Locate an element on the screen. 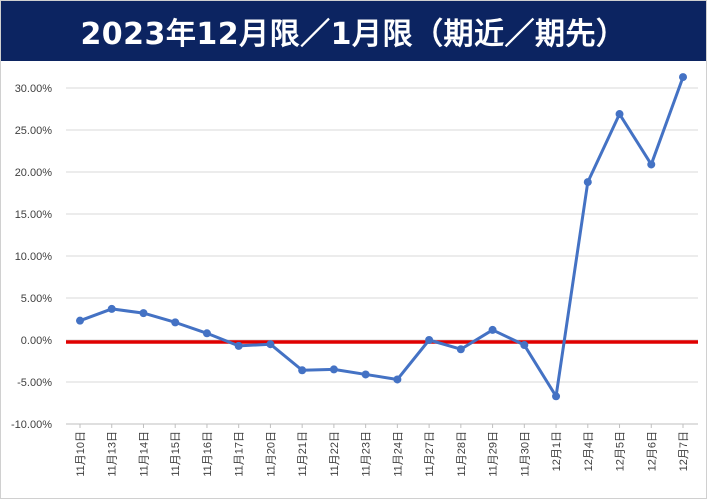 This screenshot has width=707, height=499. x-tick-label: 11月24日 is located at coordinates (398, 454).